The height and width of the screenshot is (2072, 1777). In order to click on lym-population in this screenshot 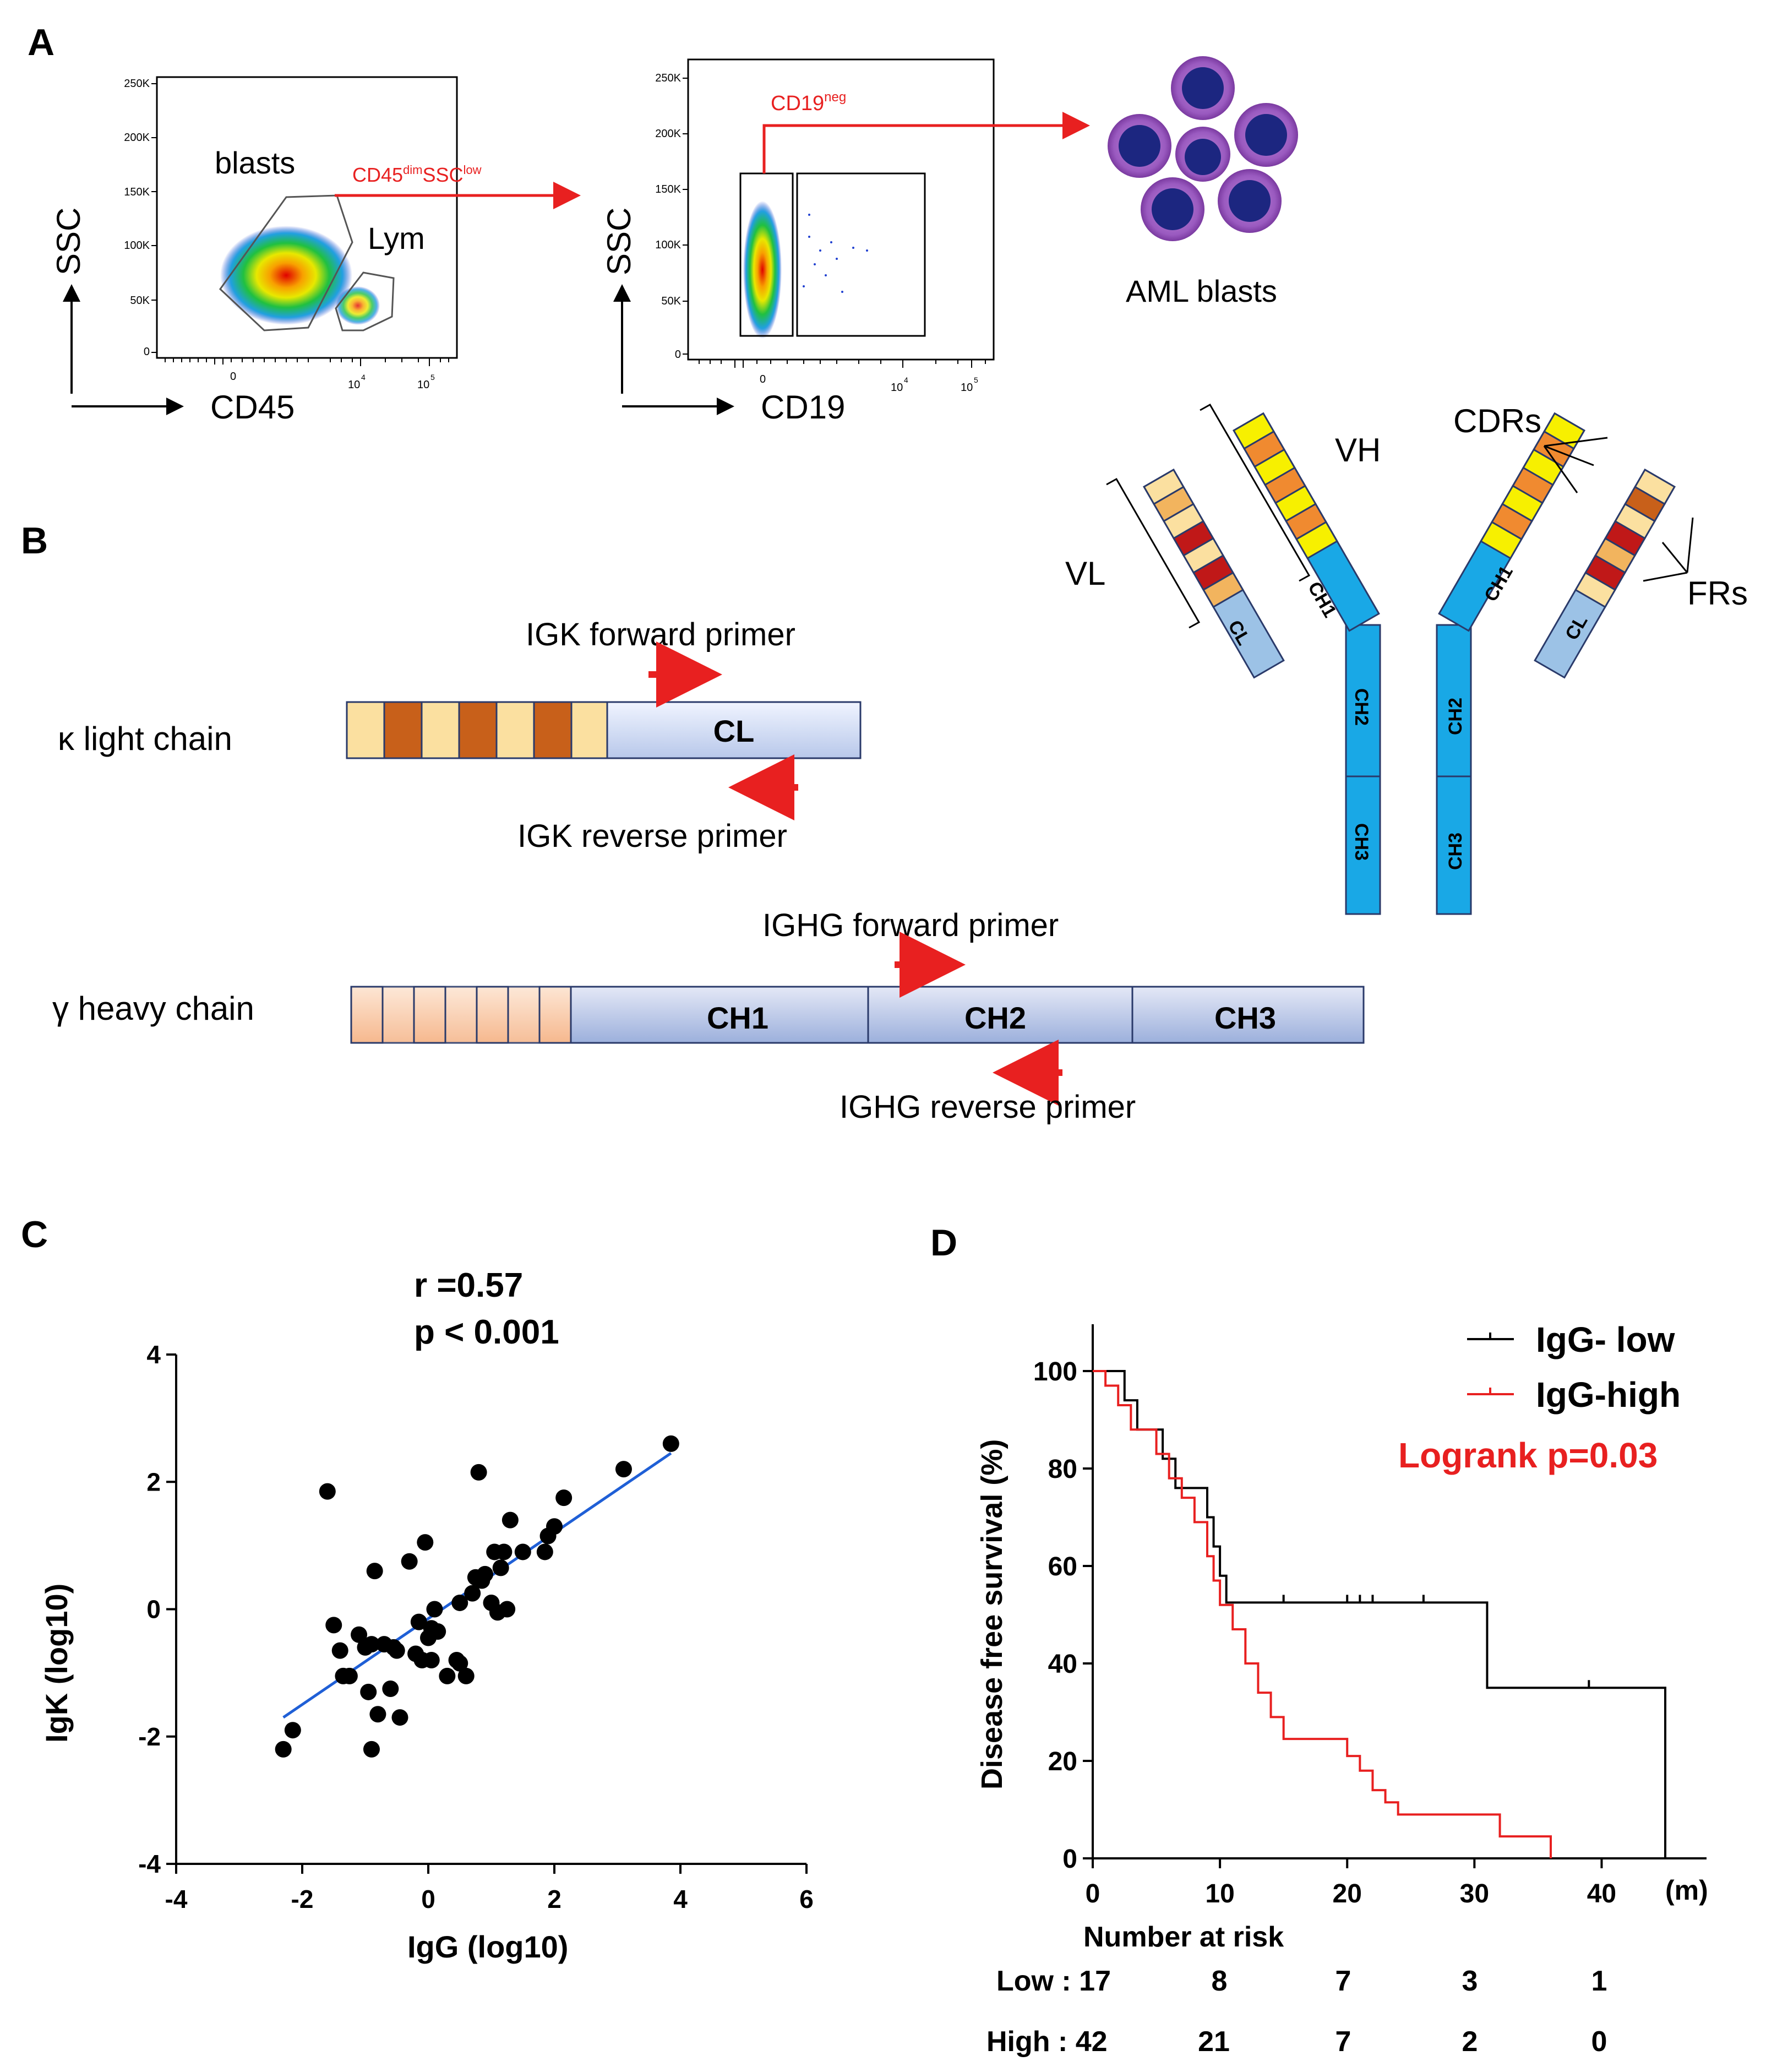, I will do `click(358, 305)`.